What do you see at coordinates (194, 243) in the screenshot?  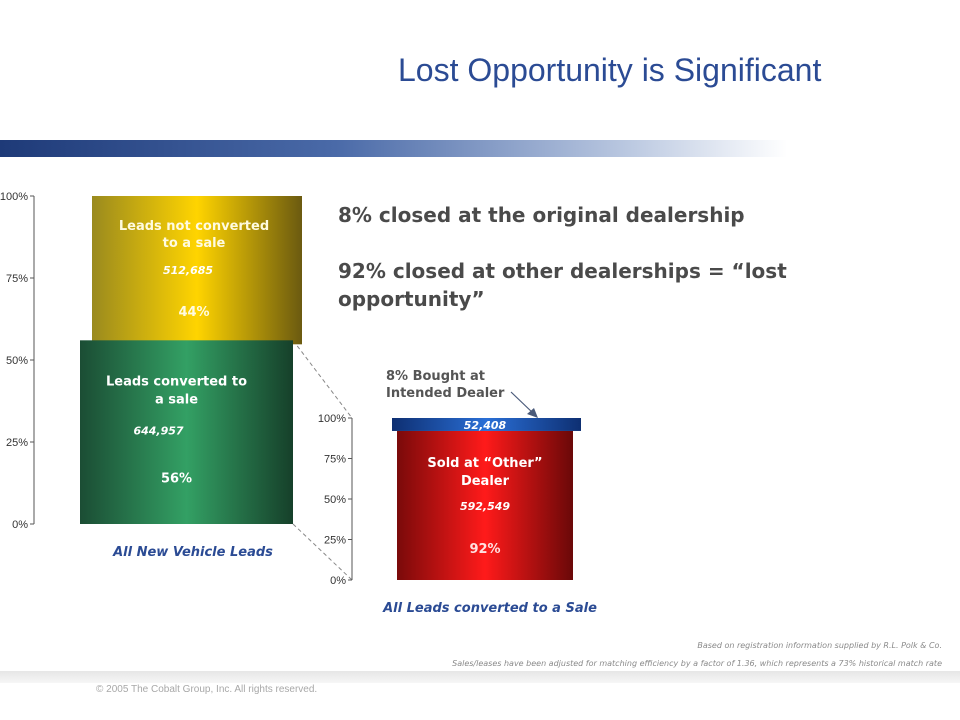 I see `bar-not-converted-label-line2: to a sale` at bounding box center [194, 243].